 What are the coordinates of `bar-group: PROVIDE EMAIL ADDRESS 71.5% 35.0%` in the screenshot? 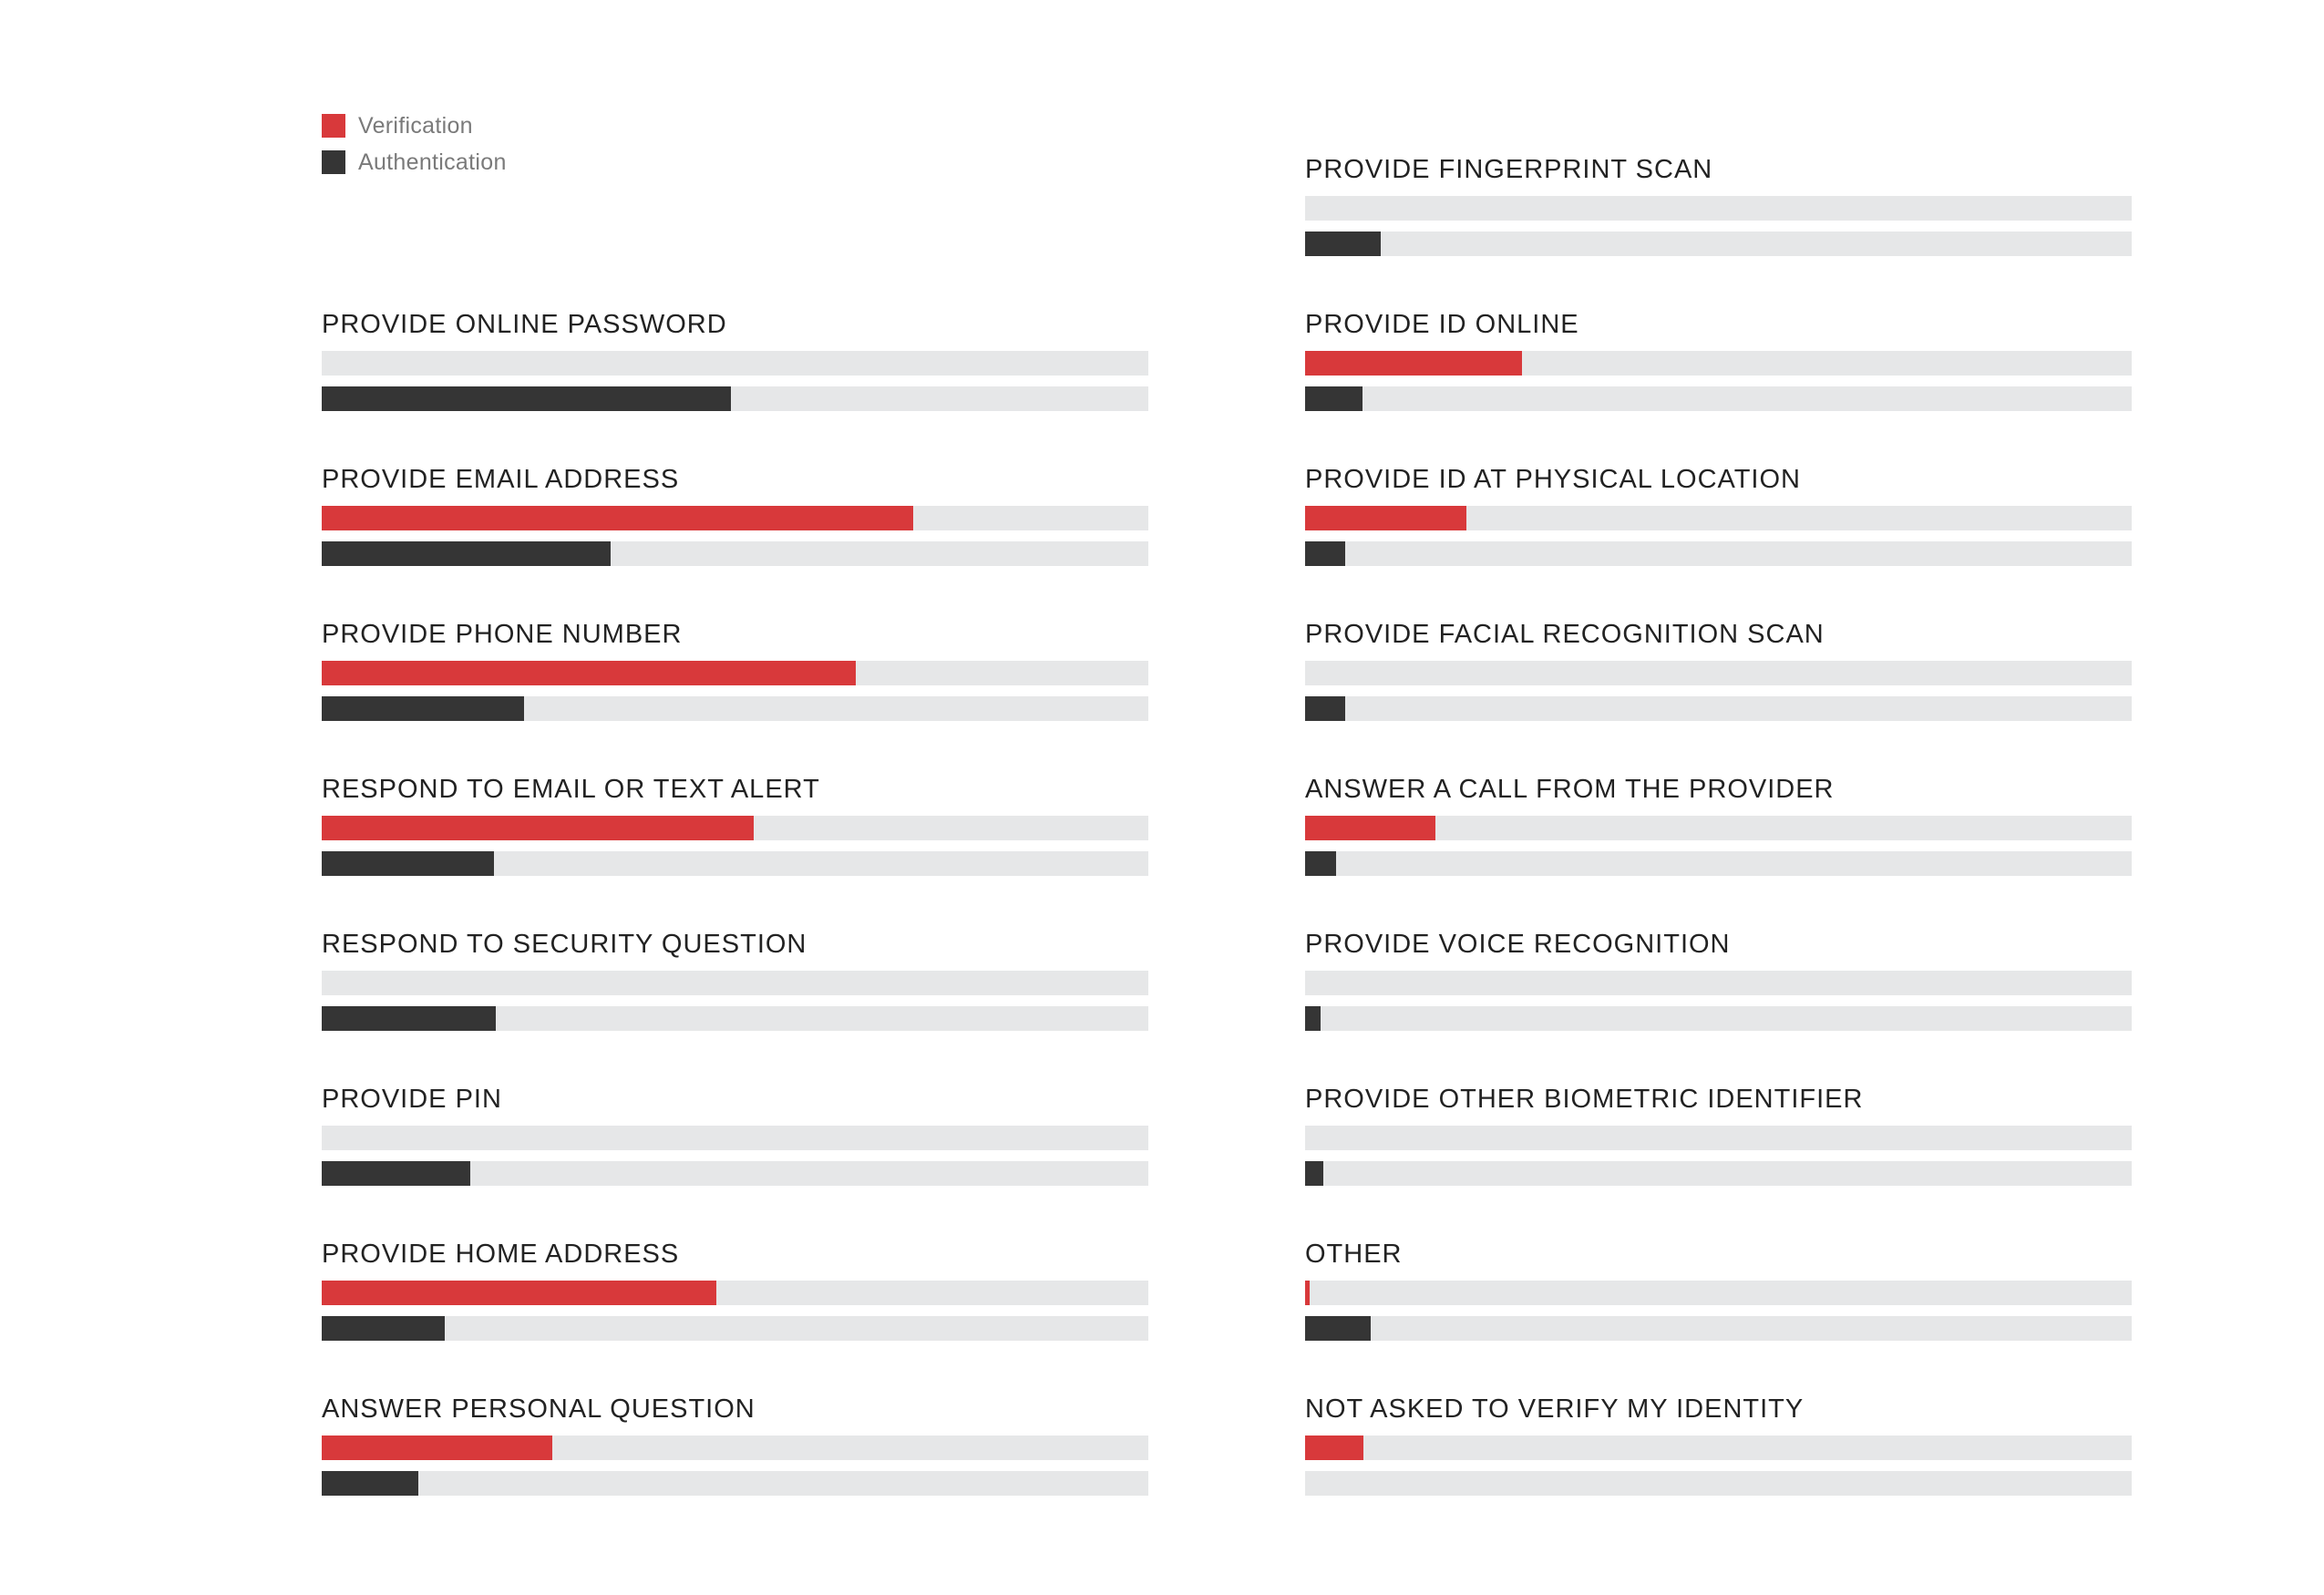 It's located at (818, 524).